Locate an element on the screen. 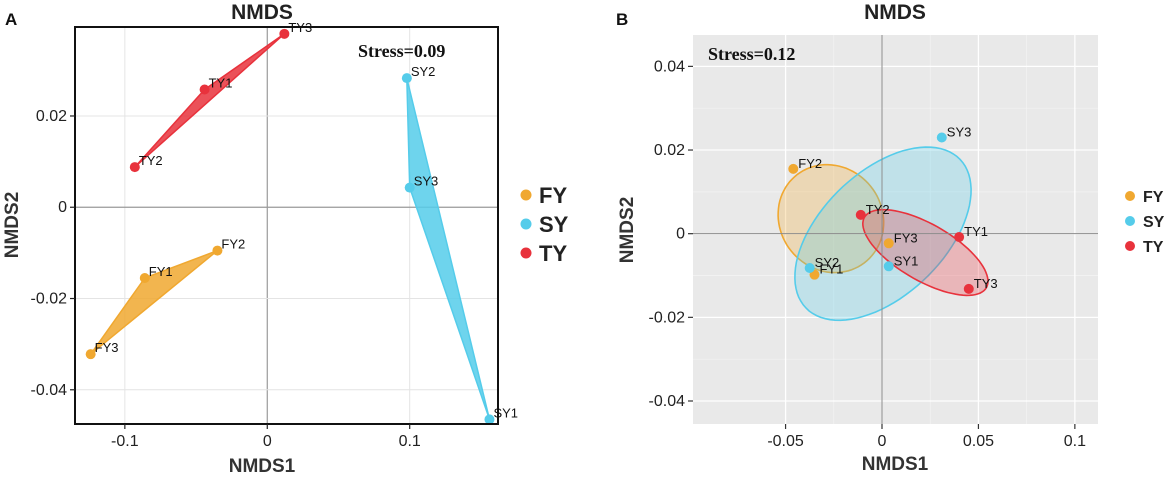 Image resolution: width=1170 pixels, height=478 pixels. panel-a-xtick-label: -0.1 is located at coordinates (125, 441).